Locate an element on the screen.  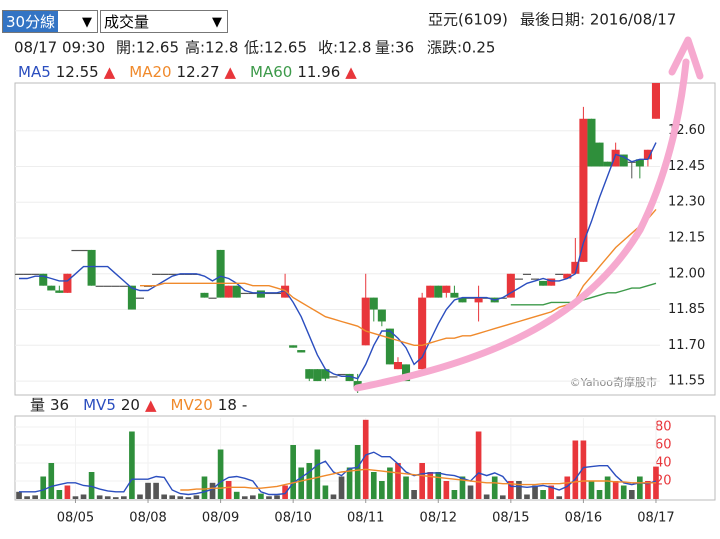
period-select: 30分線 ▼ is located at coordinates (50, 21).